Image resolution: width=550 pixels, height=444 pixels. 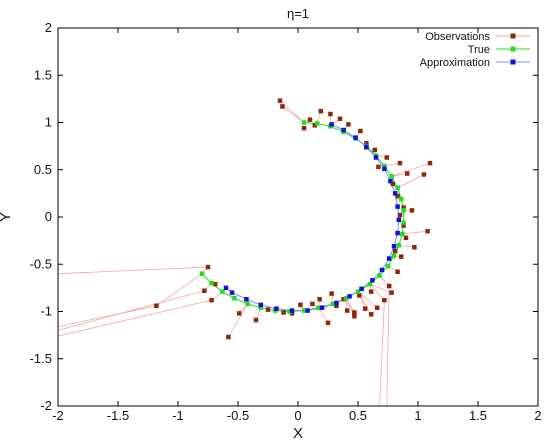 I want to click on y-tick-label: 0.5, so click(x=43, y=169).